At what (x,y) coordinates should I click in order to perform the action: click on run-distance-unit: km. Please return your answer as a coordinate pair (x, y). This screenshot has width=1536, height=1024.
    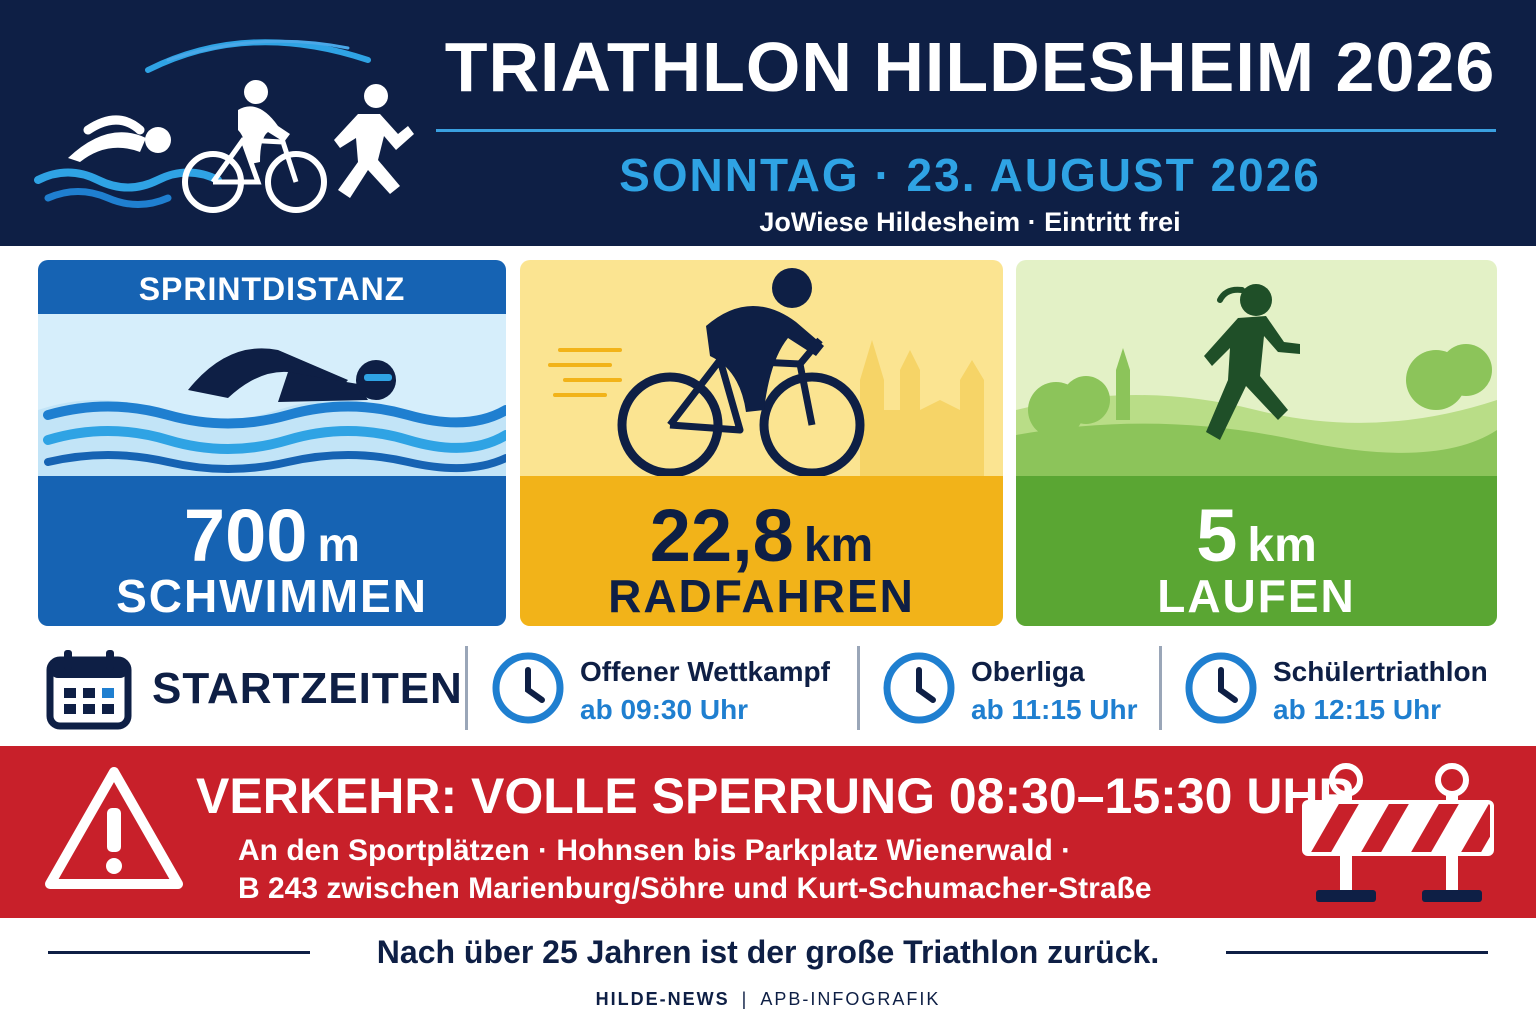
    Looking at the image, I should click on (1282, 545).